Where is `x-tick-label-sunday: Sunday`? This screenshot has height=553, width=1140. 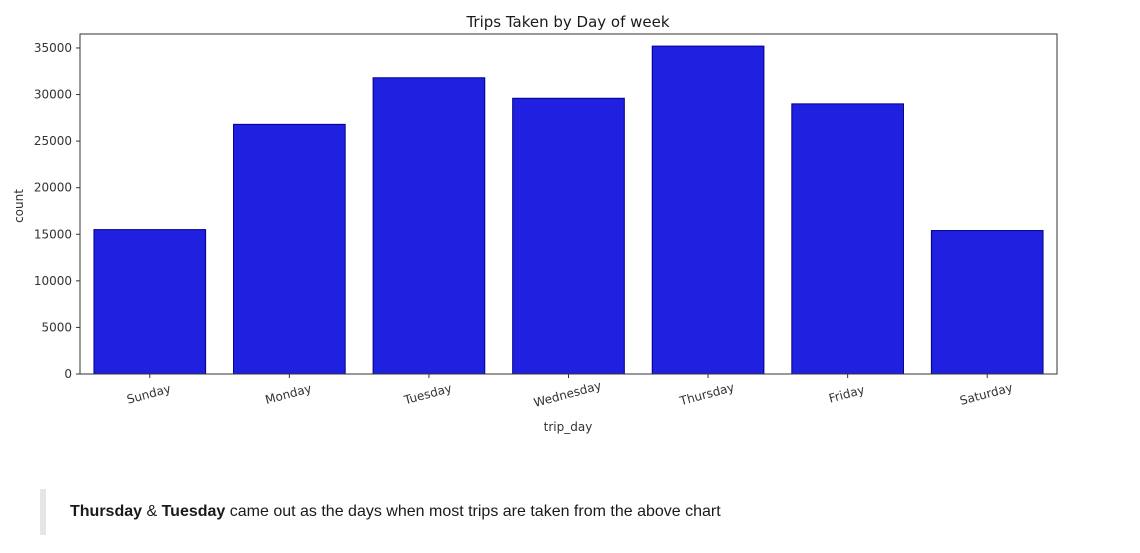 x-tick-label-sunday: Sunday is located at coordinates (148, 394).